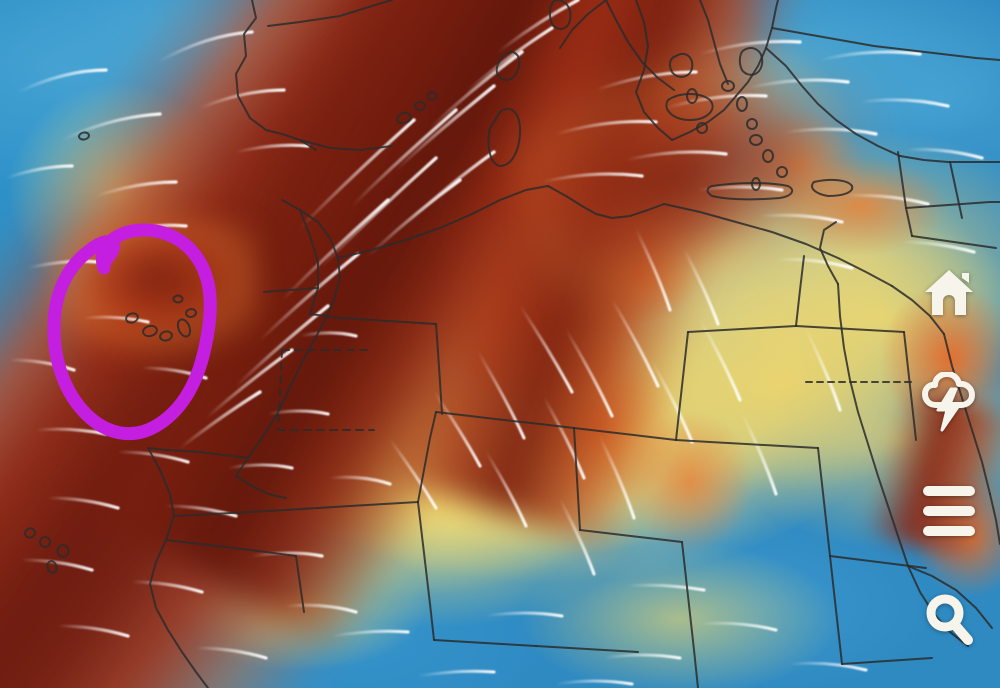 This screenshot has width=1000, height=688. I want to click on thunderstorm-icon, so click(949, 403).